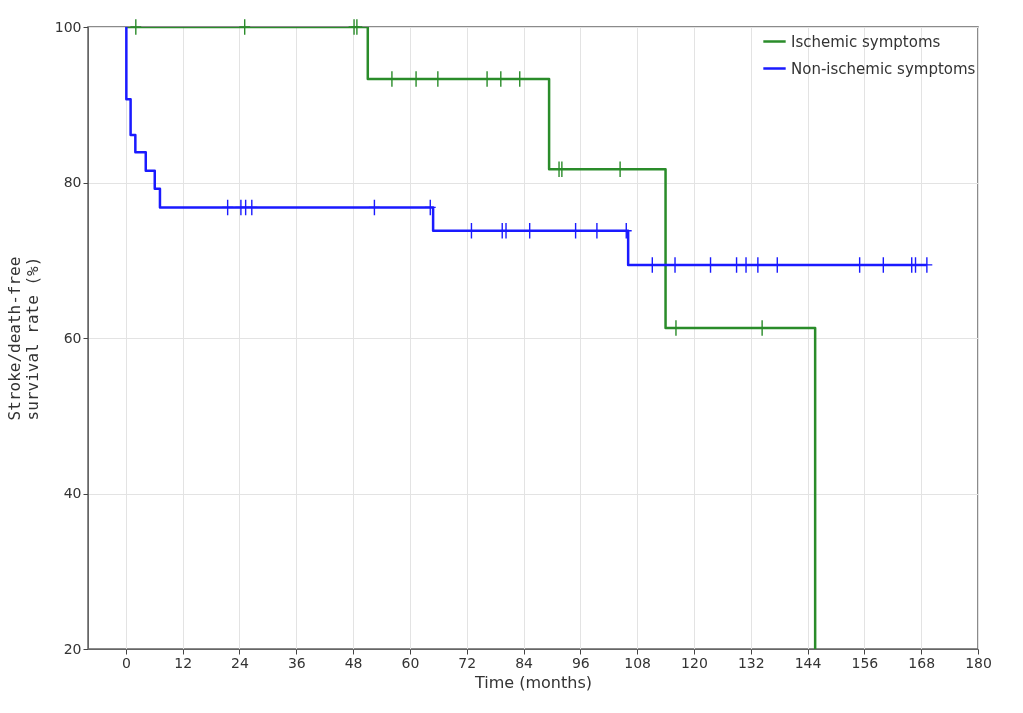 Image resolution: width=1023 pixels, height=713 pixels. I want to click on x-tick-label: 120, so click(694, 662).